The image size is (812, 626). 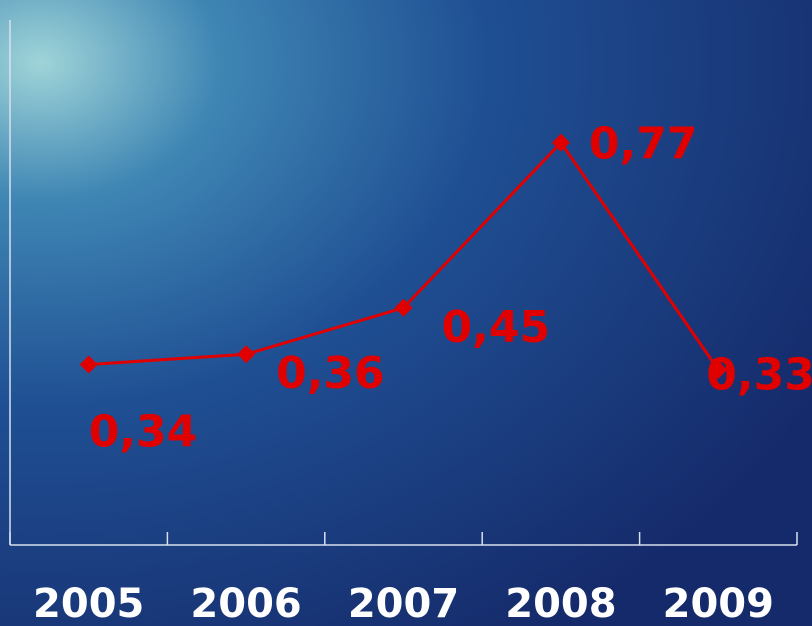 I want to click on data-label: 0,45, so click(x=496, y=327).